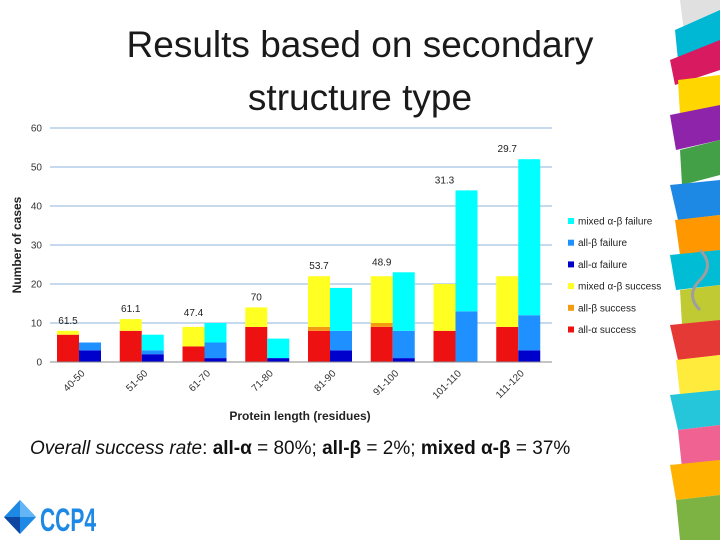  Describe the element at coordinates (37, 207) in the screenshot. I see `y-tick-label: 40` at that location.